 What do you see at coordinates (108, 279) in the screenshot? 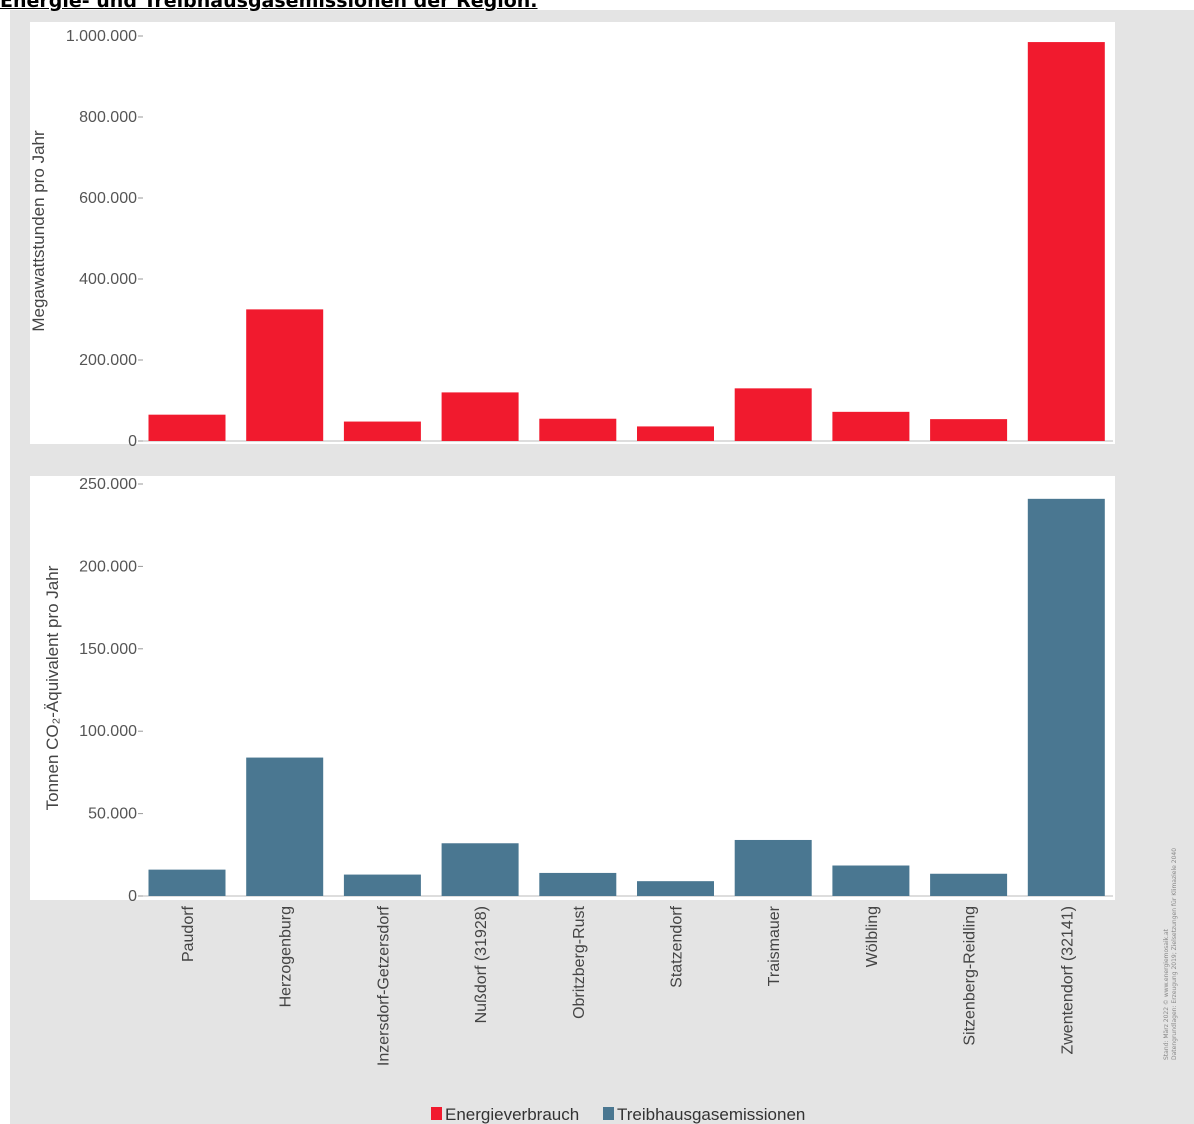
I see `energy-y-tick-label: 400.000` at bounding box center [108, 279].